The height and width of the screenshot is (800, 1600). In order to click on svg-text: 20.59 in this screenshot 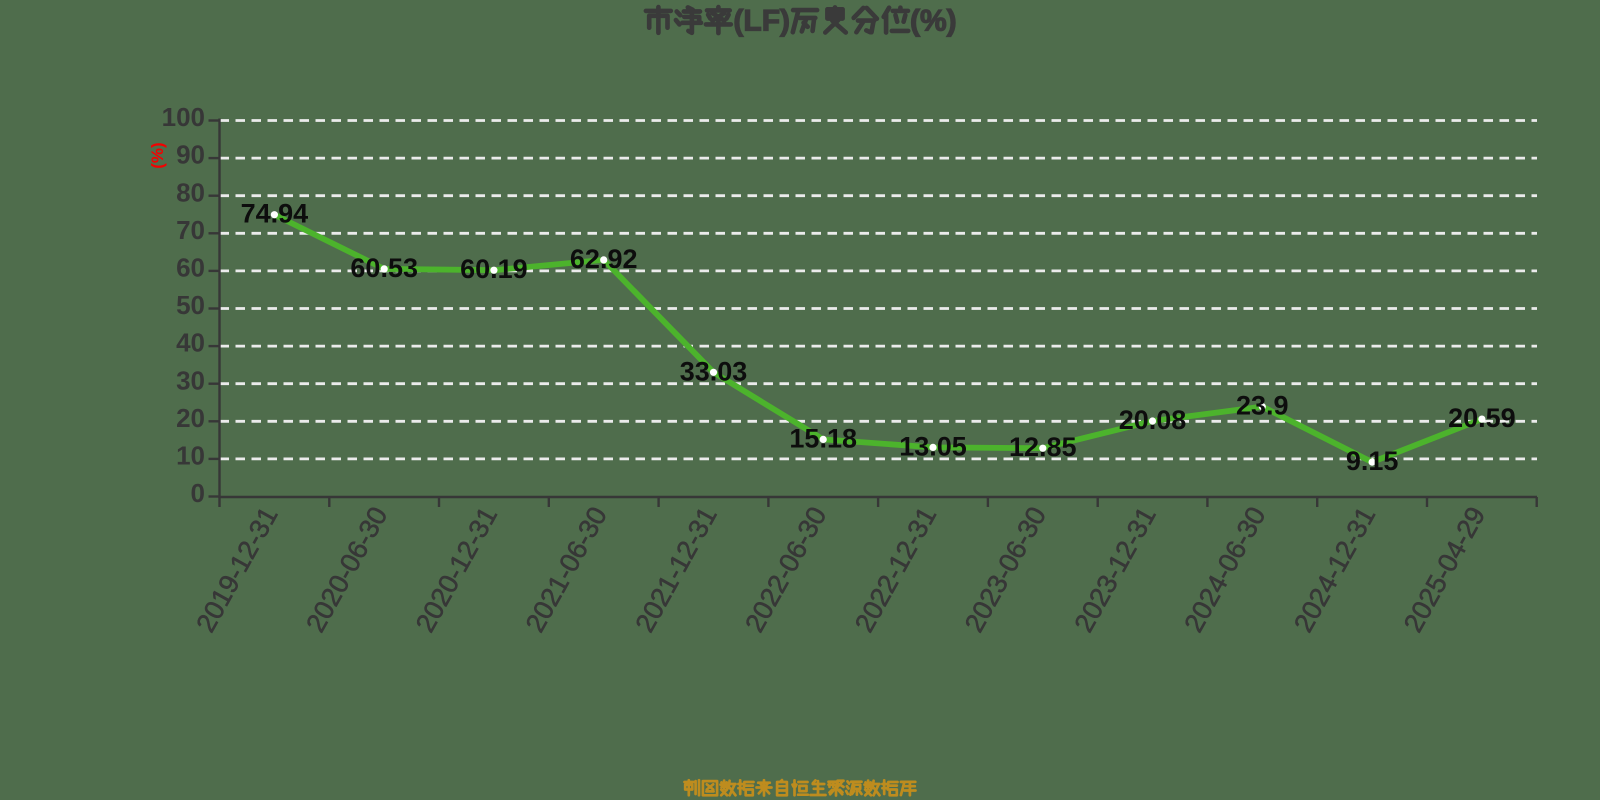, I will do `click(1482, 418)`.